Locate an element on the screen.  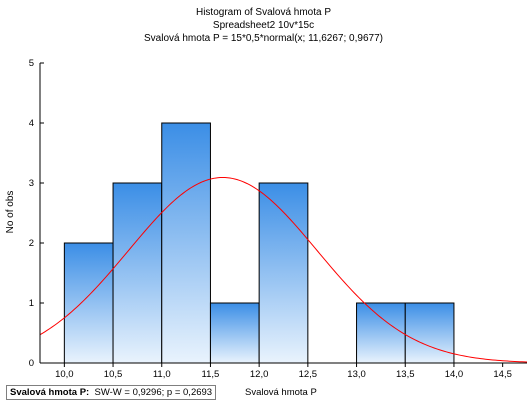
y-tick-label: 4 is located at coordinates (31, 123).